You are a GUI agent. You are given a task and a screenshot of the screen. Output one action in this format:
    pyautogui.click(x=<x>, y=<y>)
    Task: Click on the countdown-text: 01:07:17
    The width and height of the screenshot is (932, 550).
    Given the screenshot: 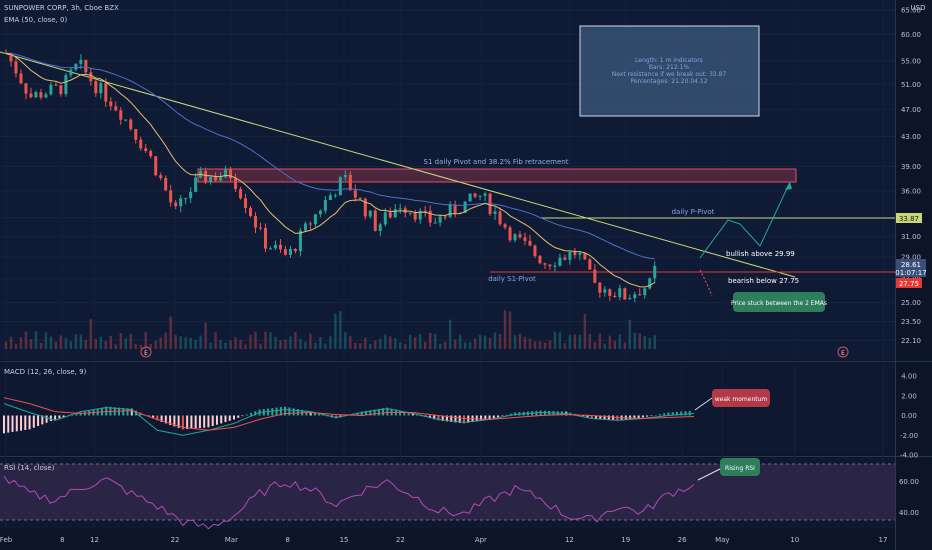 What is the action you would take?
    pyautogui.click(x=910, y=273)
    